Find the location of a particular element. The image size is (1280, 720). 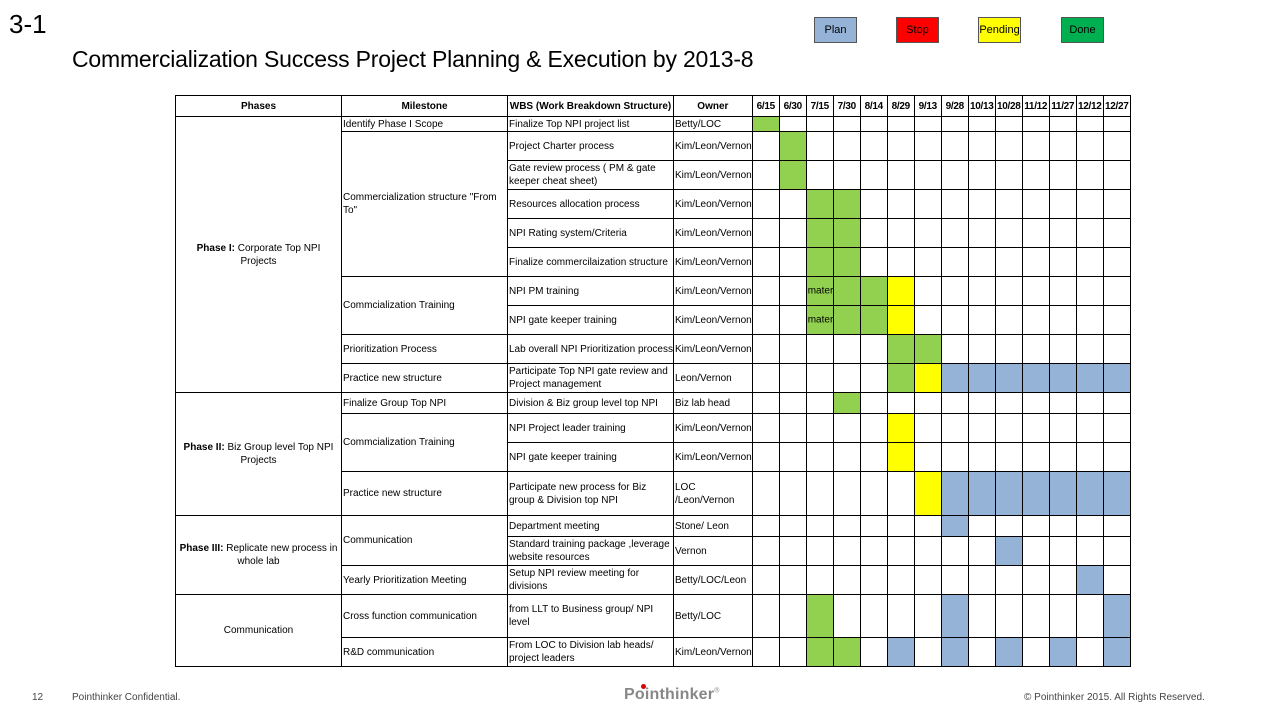

milestone-cell: Commcialization Training is located at coordinates (424, 442).